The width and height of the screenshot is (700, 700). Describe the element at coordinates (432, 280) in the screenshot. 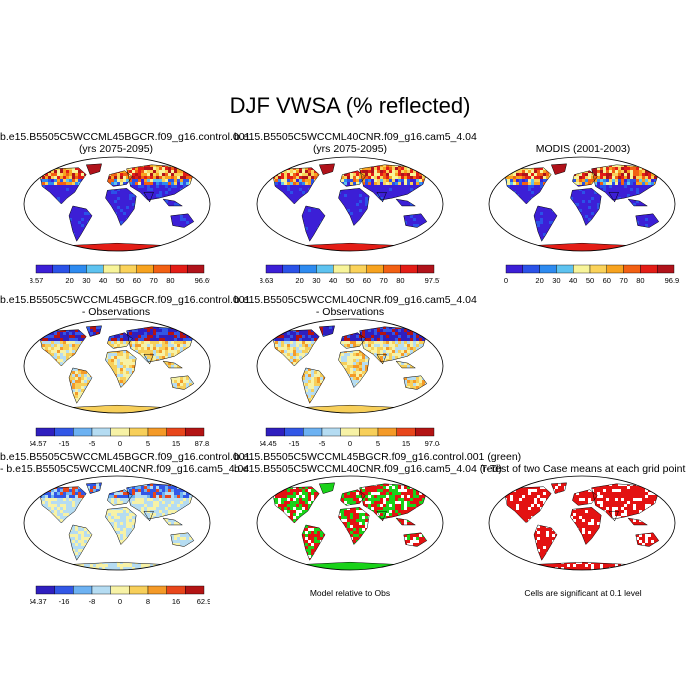

I see `colorbar-tick-label: 97.57` at that location.